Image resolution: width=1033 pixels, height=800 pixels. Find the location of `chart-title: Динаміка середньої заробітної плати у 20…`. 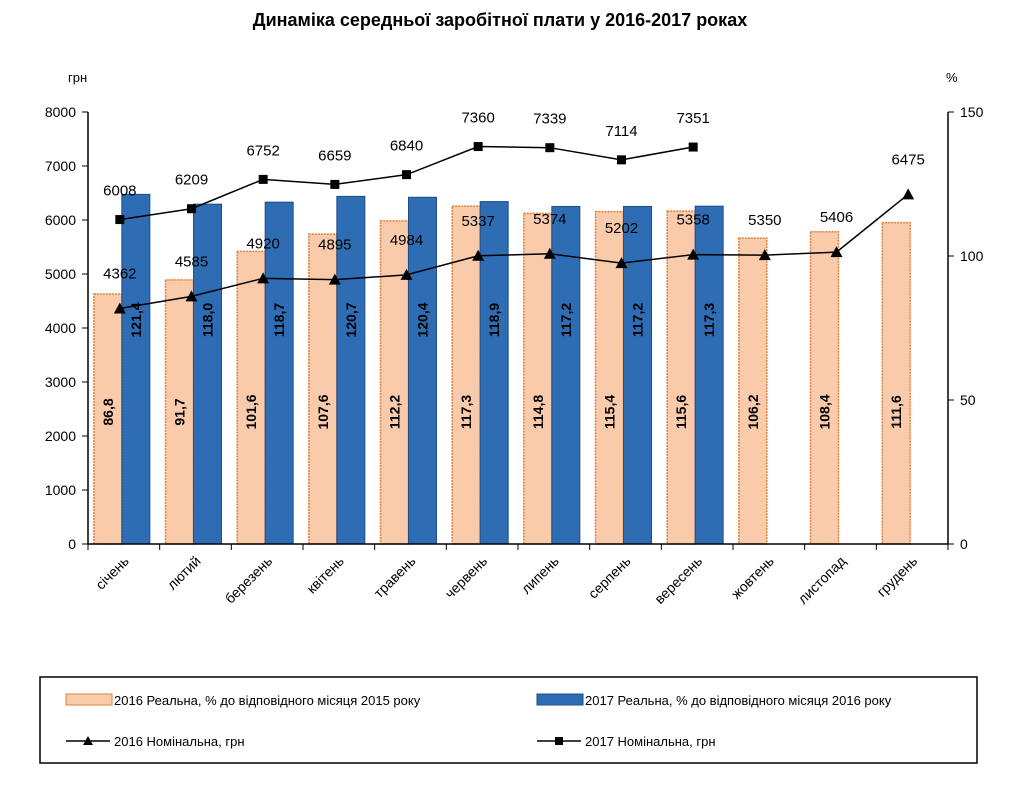

chart-title: Динаміка середньої заробітної плати у 20… is located at coordinates (500, 20).